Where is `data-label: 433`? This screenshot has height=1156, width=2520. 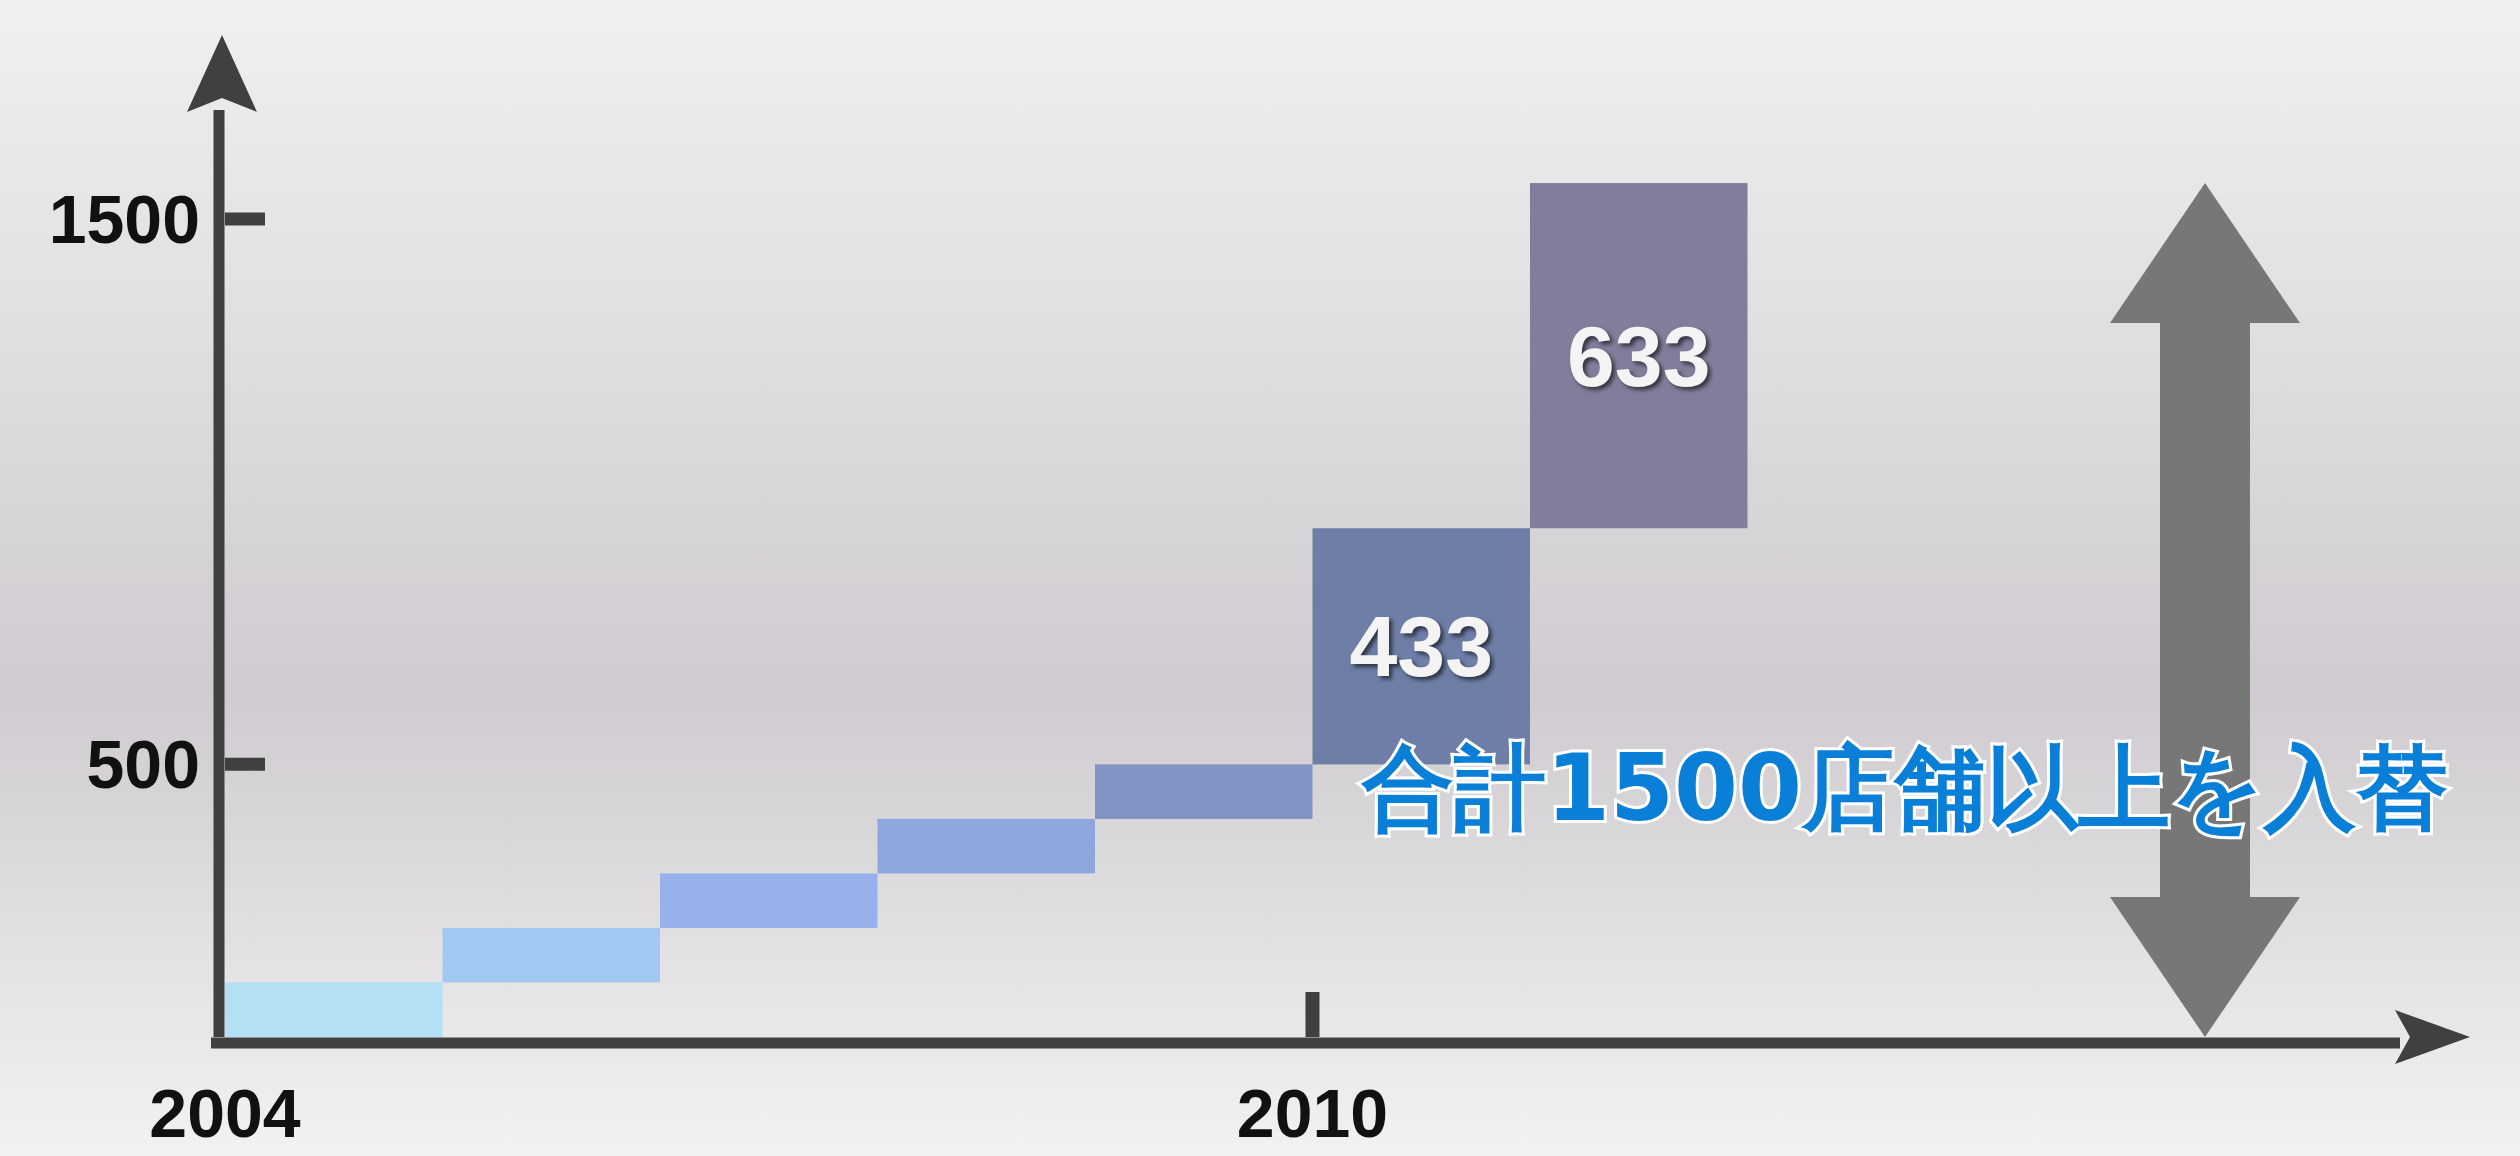
data-label: 433 is located at coordinates (1421, 646).